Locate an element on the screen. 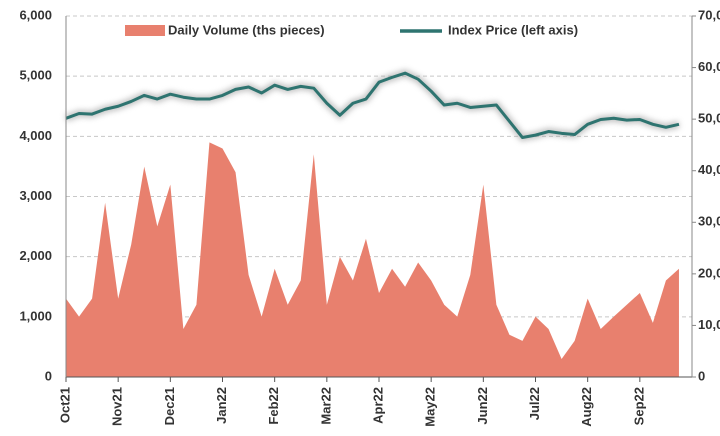 This screenshot has width=720, height=436. x-tick-label: Aug22 is located at coordinates (586, 407).